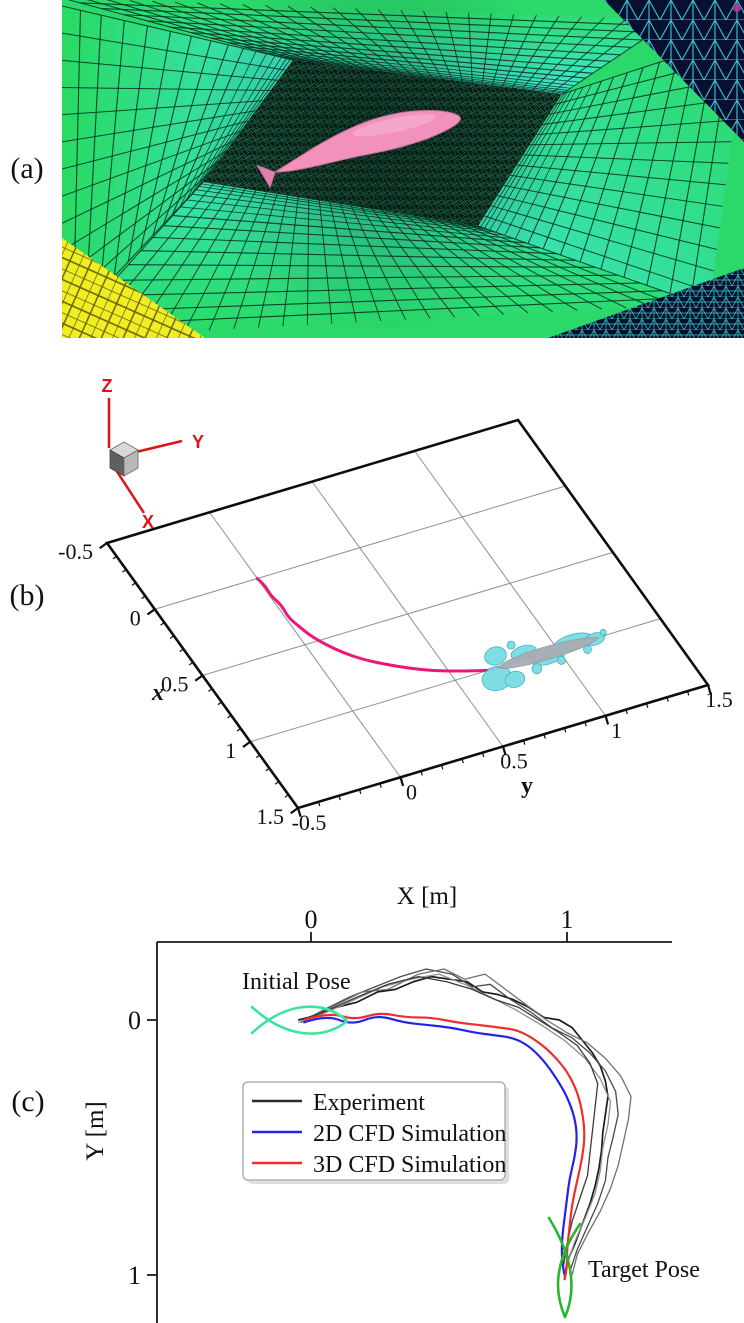 The width and height of the screenshot is (744, 1323). Describe the element at coordinates (719, 699) in the screenshot. I see `b-y-tick-label: 1.5` at that location.